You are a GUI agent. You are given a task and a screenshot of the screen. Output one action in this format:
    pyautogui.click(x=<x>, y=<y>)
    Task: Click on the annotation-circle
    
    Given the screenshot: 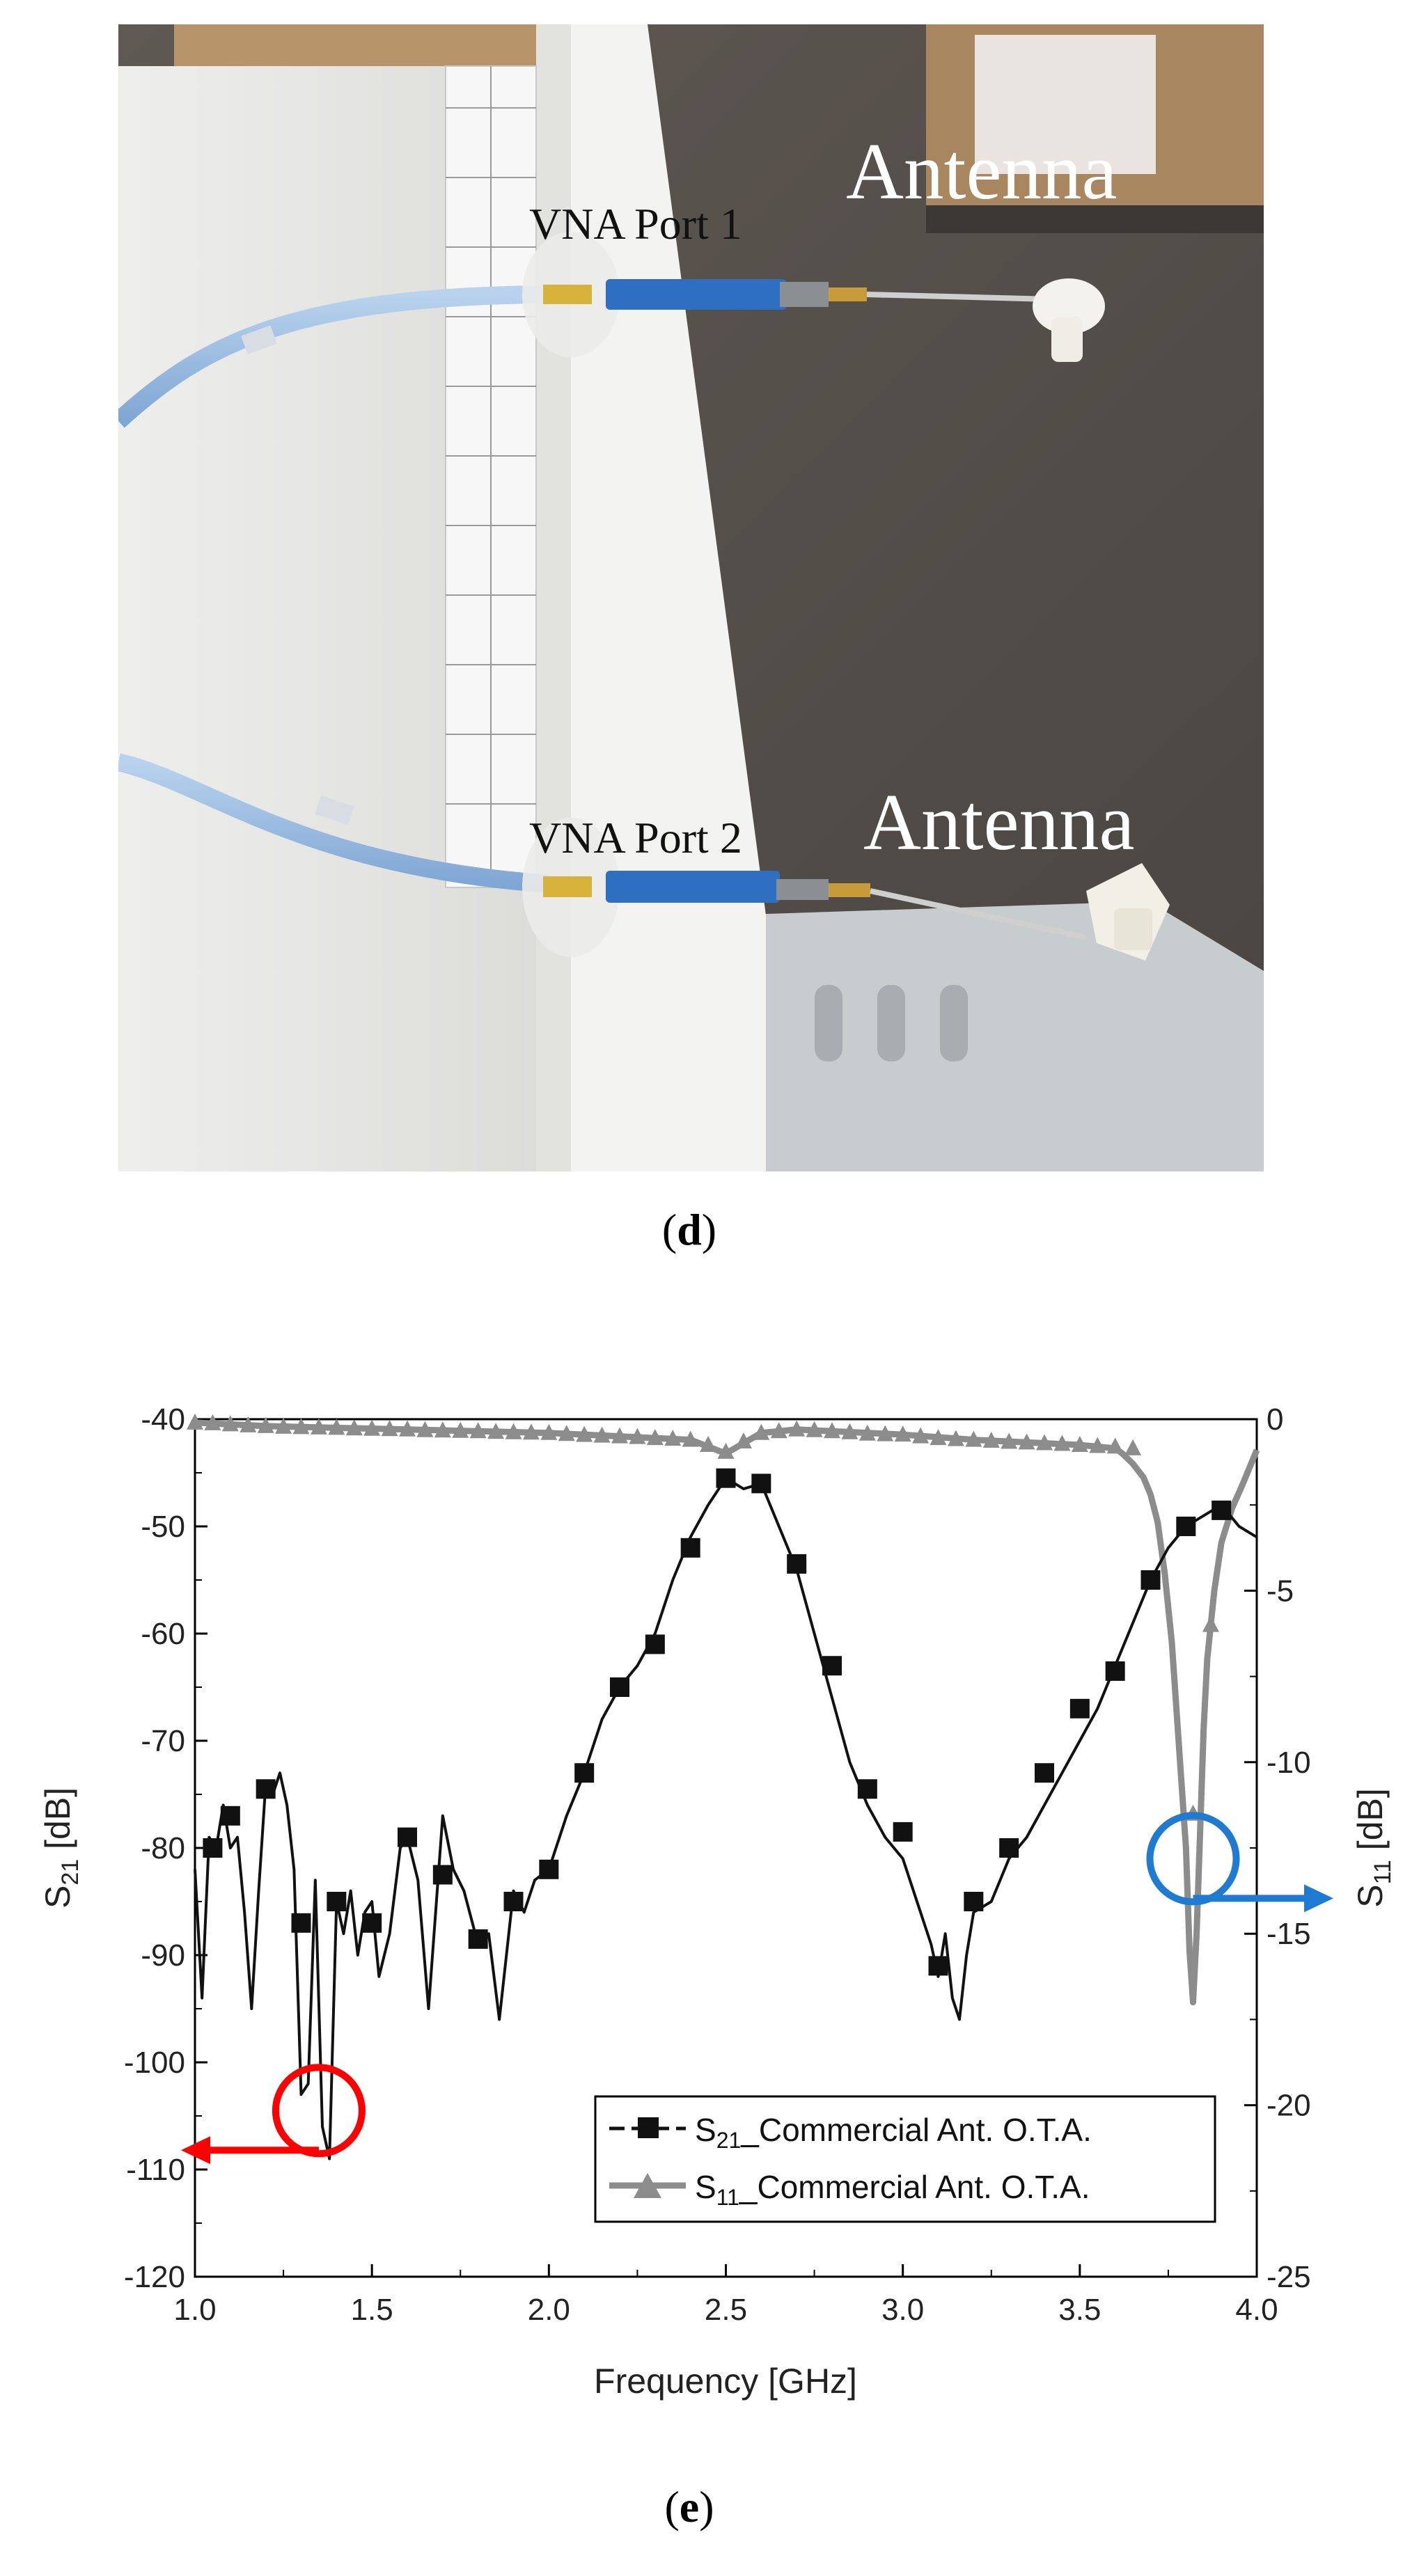 What is the action you would take?
    pyautogui.click(x=319, y=2111)
    